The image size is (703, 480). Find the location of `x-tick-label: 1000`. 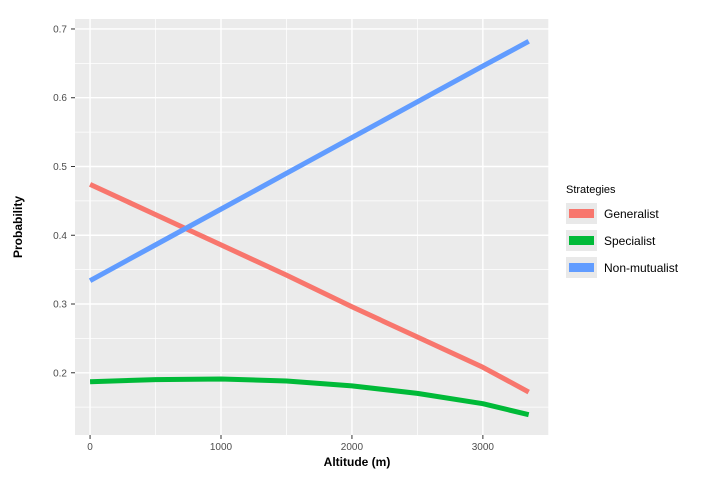

x-tick-label: 1000 is located at coordinates (221, 447).